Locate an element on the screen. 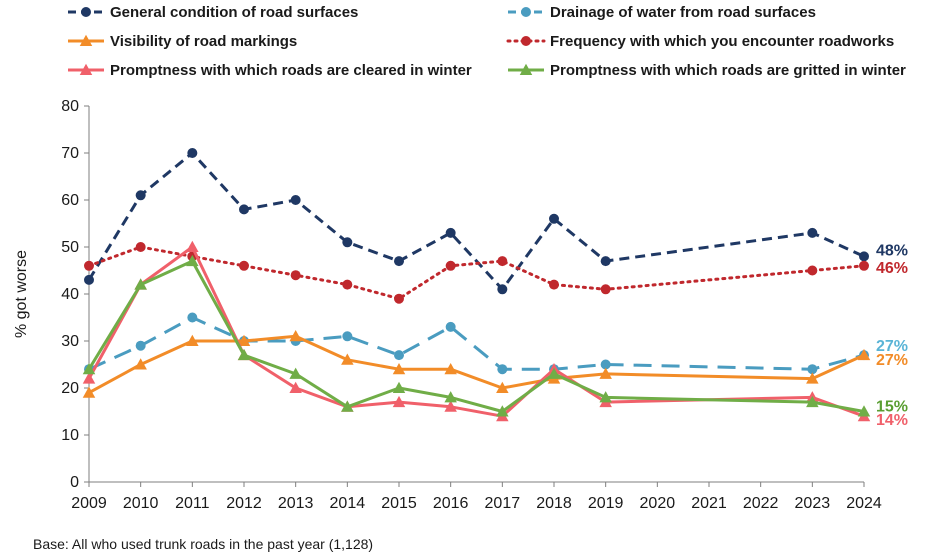 The image size is (945, 555). y-tick-label: 50 is located at coordinates (70, 247).